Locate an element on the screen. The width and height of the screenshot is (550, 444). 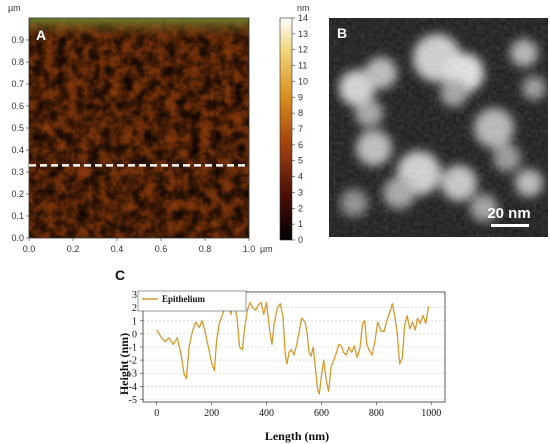
colorbar-tick-label: 0 is located at coordinates (300, 240).